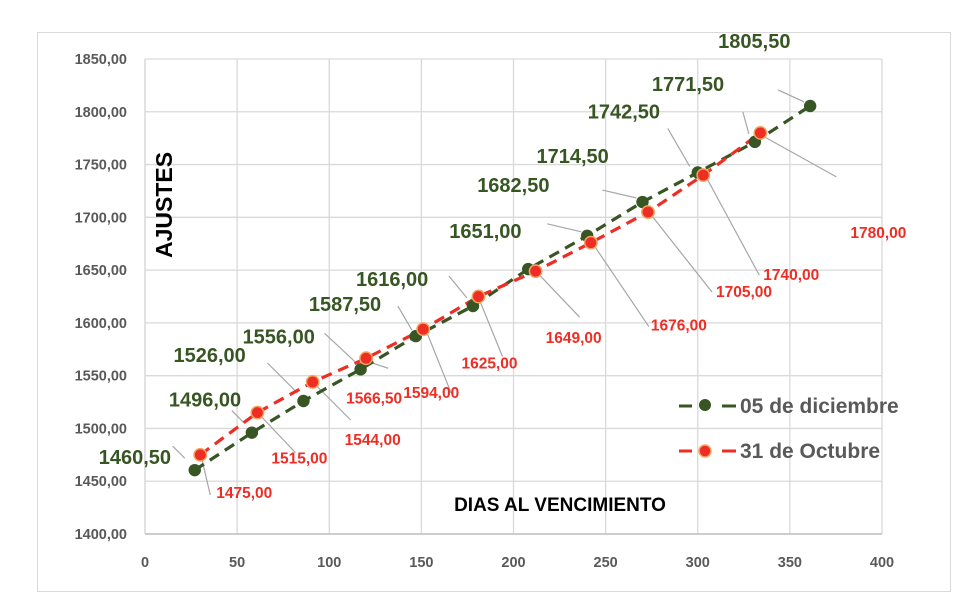  I want to click on y-tick-label: 1550,00, so click(101, 377).